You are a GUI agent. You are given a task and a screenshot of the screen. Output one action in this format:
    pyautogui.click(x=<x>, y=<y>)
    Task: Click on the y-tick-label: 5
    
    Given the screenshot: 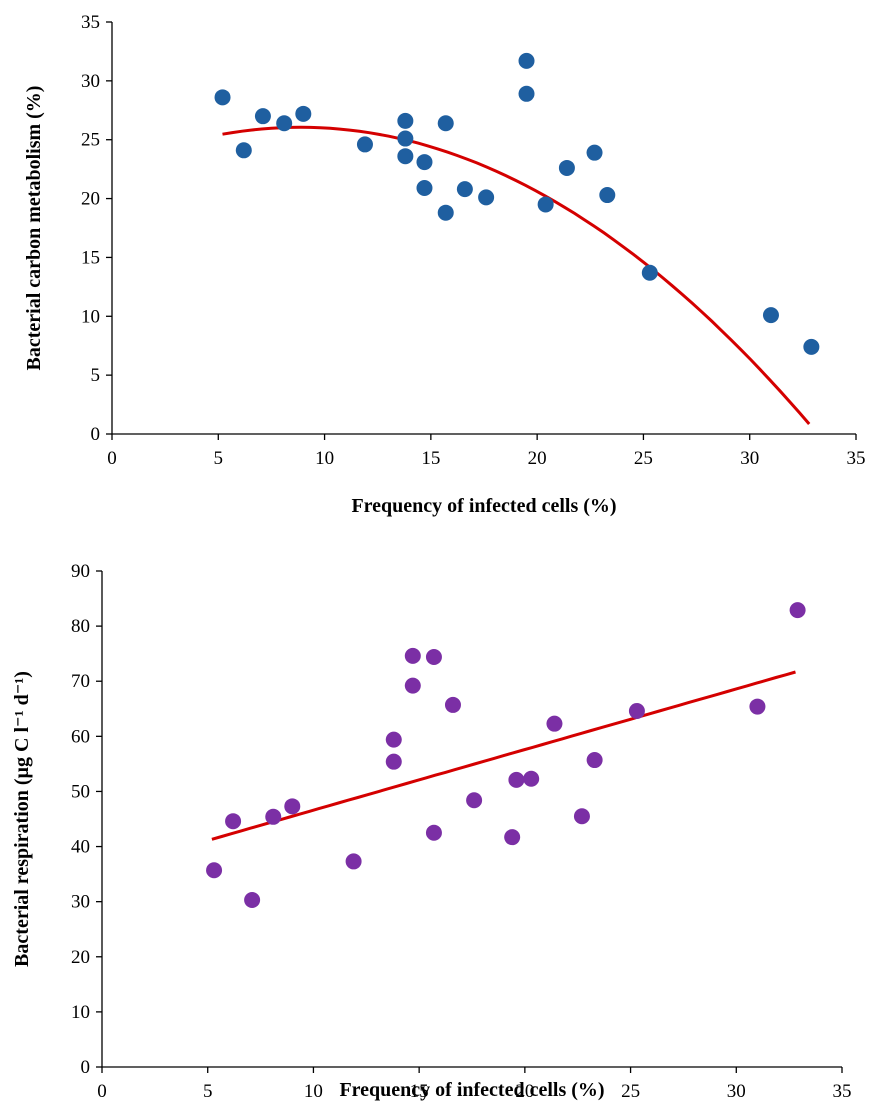 What is the action you would take?
    pyautogui.click(x=96, y=375)
    